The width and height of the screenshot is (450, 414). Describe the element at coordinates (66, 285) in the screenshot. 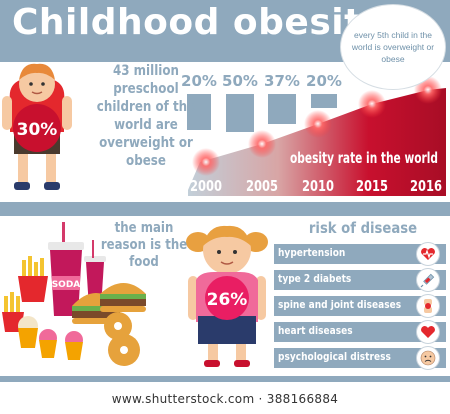

I see `soda-label: SODA` at that location.